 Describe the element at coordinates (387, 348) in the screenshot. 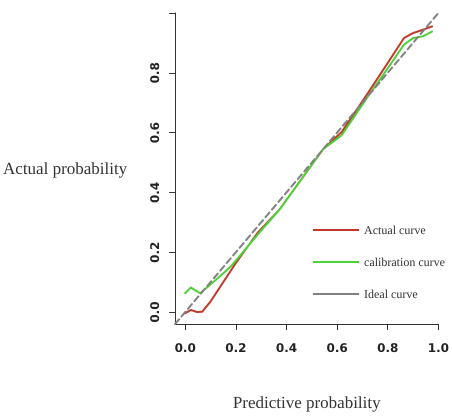

I see `x-tick-label: 0.8` at that location.